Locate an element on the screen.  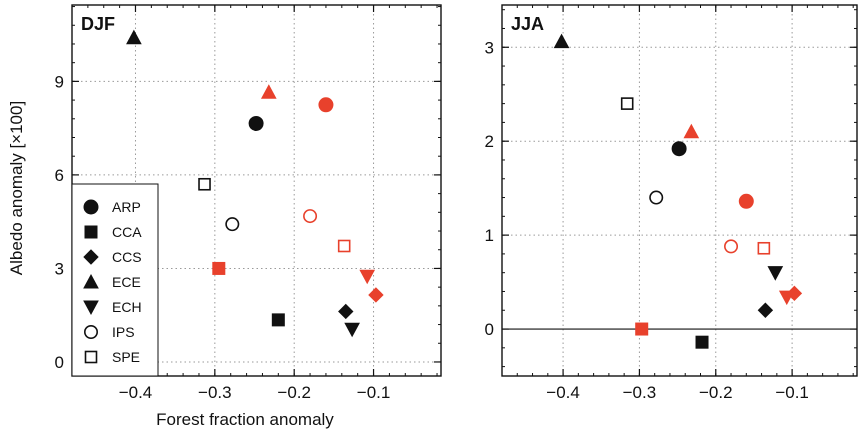
legend-marker-cca is located at coordinates (91, 232).